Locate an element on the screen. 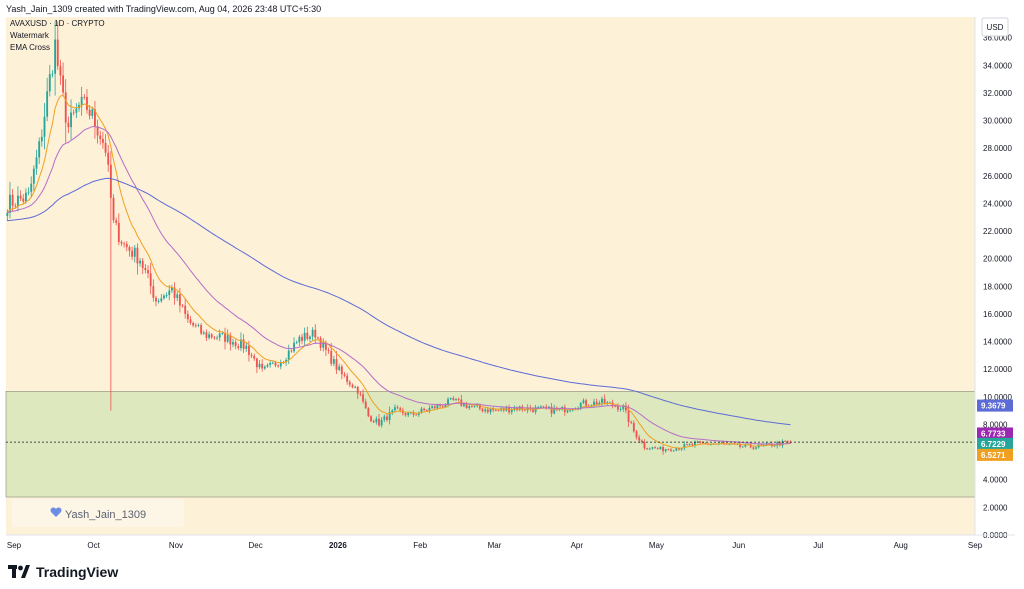  currency-button: USD is located at coordinates (995, 27).